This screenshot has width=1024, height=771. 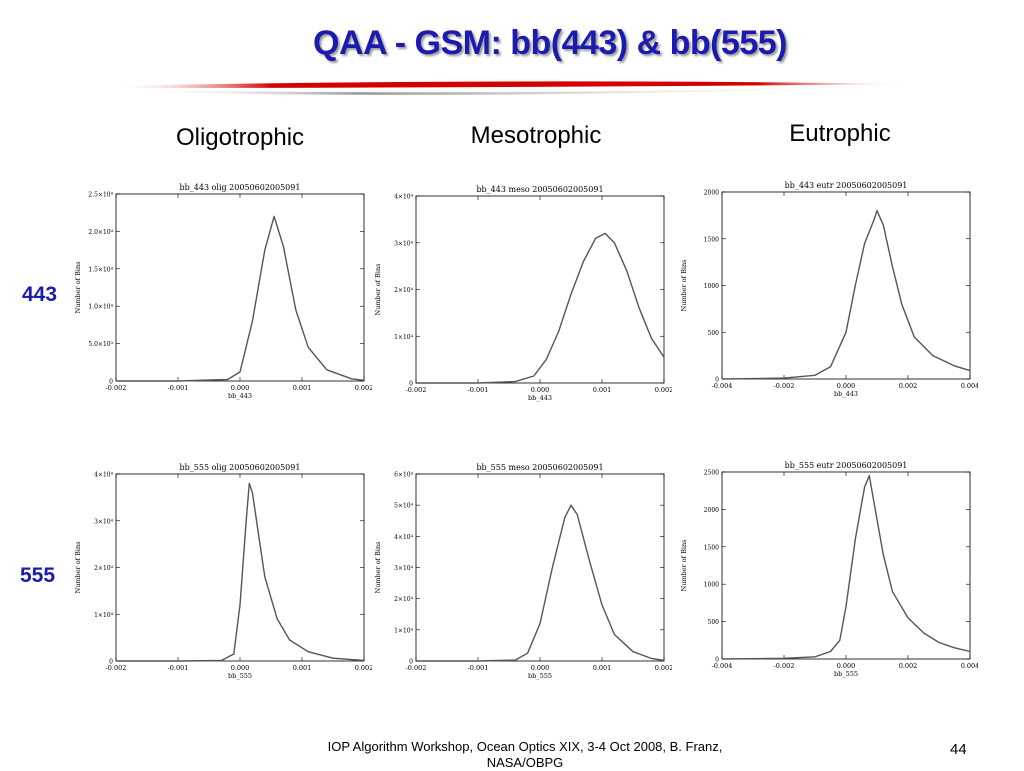 What do you see at coordinates (100, 269) in the screenshot?
I see `y-tick-label: 1.5×10⁴` at bounding box center [100, 269].